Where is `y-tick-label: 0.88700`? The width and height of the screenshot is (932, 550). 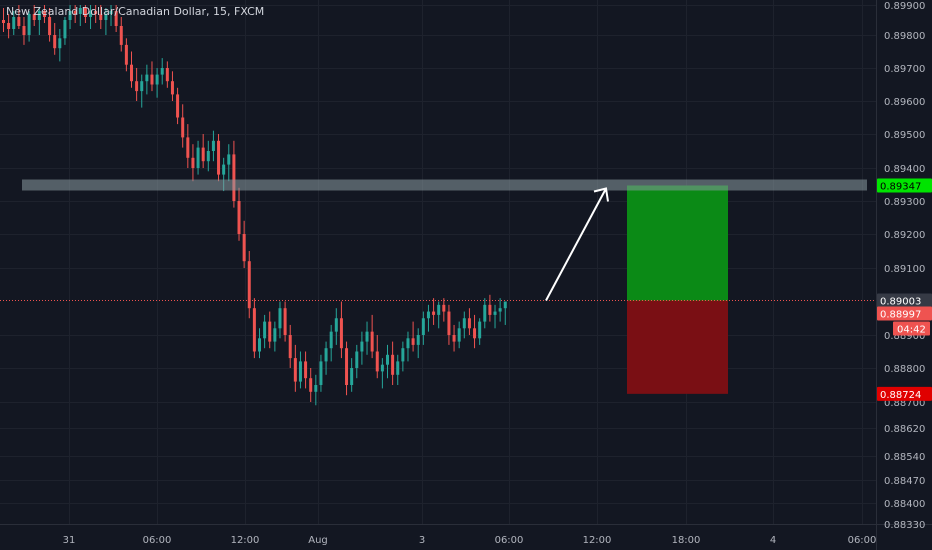
y-tick-label: 0.88700 is located at coordinates (904, 403).